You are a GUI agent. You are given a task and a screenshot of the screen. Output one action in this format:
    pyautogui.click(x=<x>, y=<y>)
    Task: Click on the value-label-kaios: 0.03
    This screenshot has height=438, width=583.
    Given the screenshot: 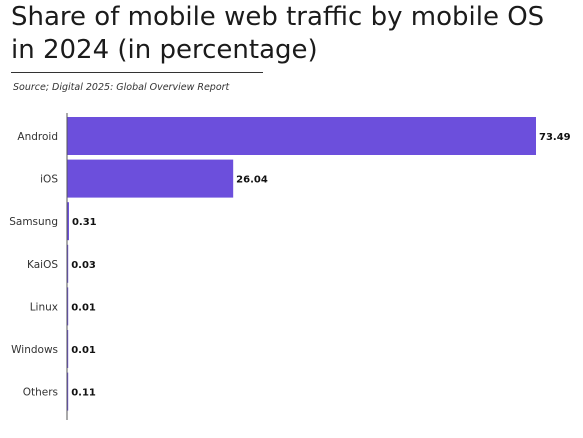 What is the action you would take?
    pyautogui.click(x=83, y=265)
    